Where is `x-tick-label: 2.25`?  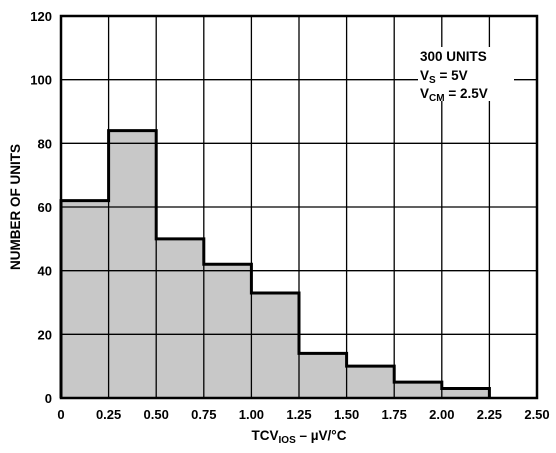 x-tick-label: 2.25 is located at coordinates (489, 414).